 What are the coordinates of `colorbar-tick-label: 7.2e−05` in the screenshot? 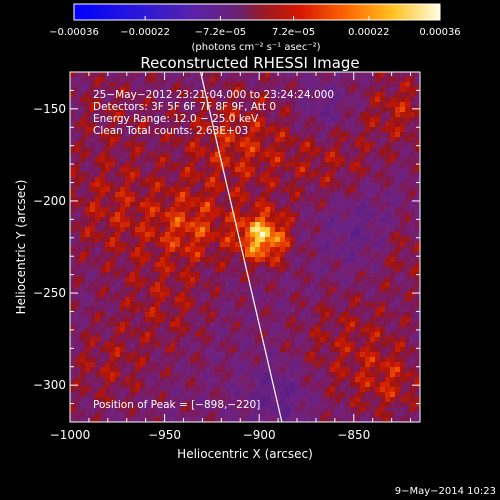 It's located at (293, 32).